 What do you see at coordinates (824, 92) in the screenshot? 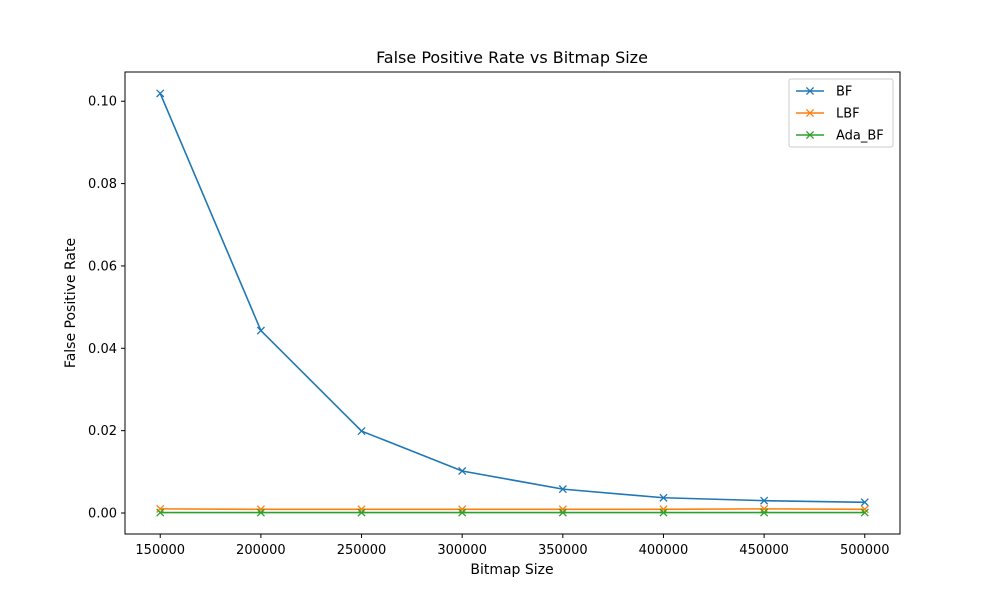
I see `legend-item-bf: BF` at bounding box center [824, 92].